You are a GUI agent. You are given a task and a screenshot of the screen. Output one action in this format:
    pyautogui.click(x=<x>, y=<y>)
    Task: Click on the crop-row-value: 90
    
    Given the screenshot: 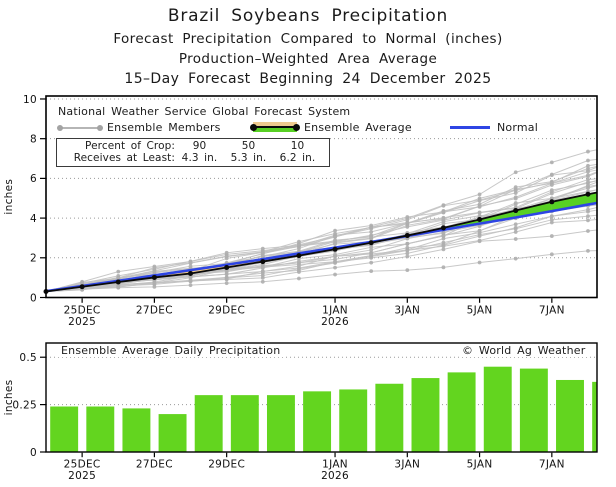 What is the action you would take?
    pyautogui.click(x=199, y=146)
    